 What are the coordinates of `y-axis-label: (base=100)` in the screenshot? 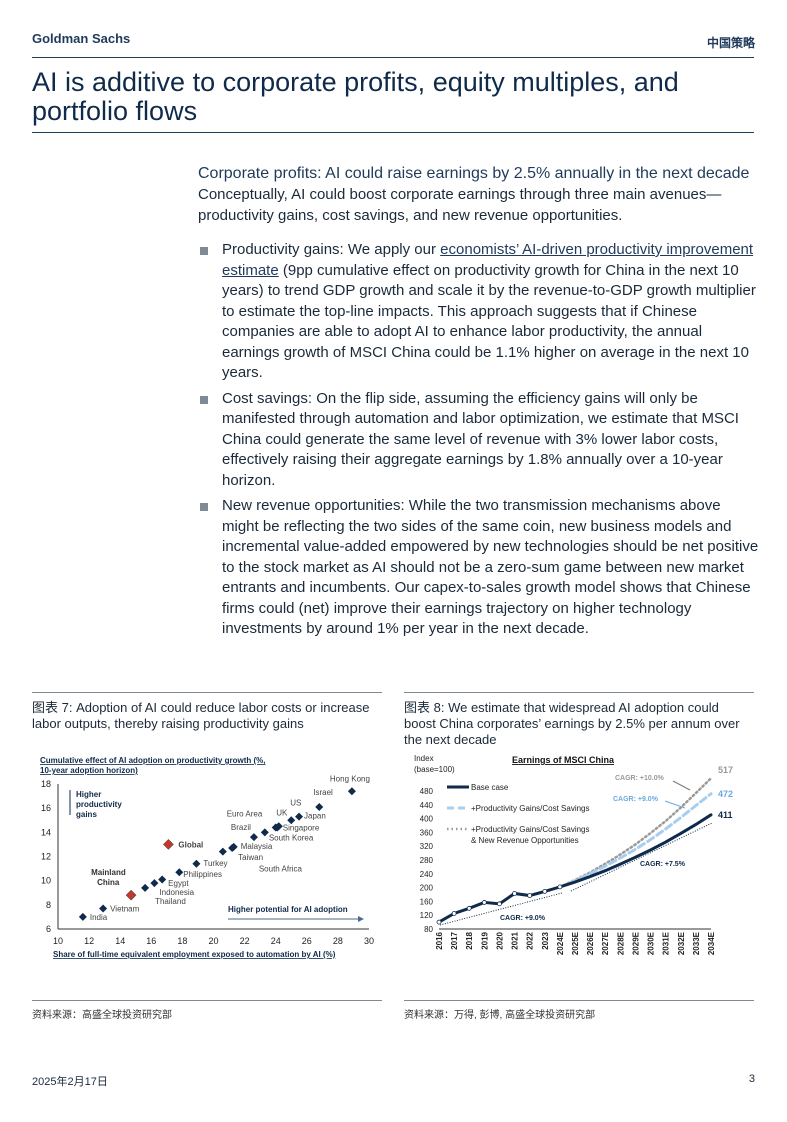 It's located at (434, 769).